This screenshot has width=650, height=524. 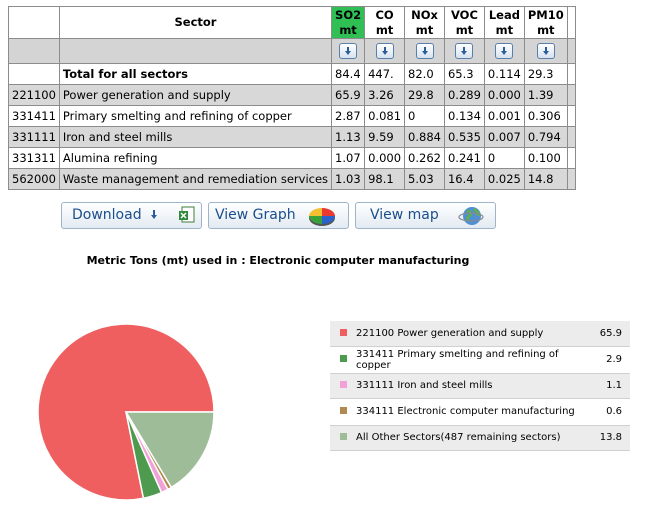 I want to click on column-header-voc: VOC mt, so click(x=464, y=22).